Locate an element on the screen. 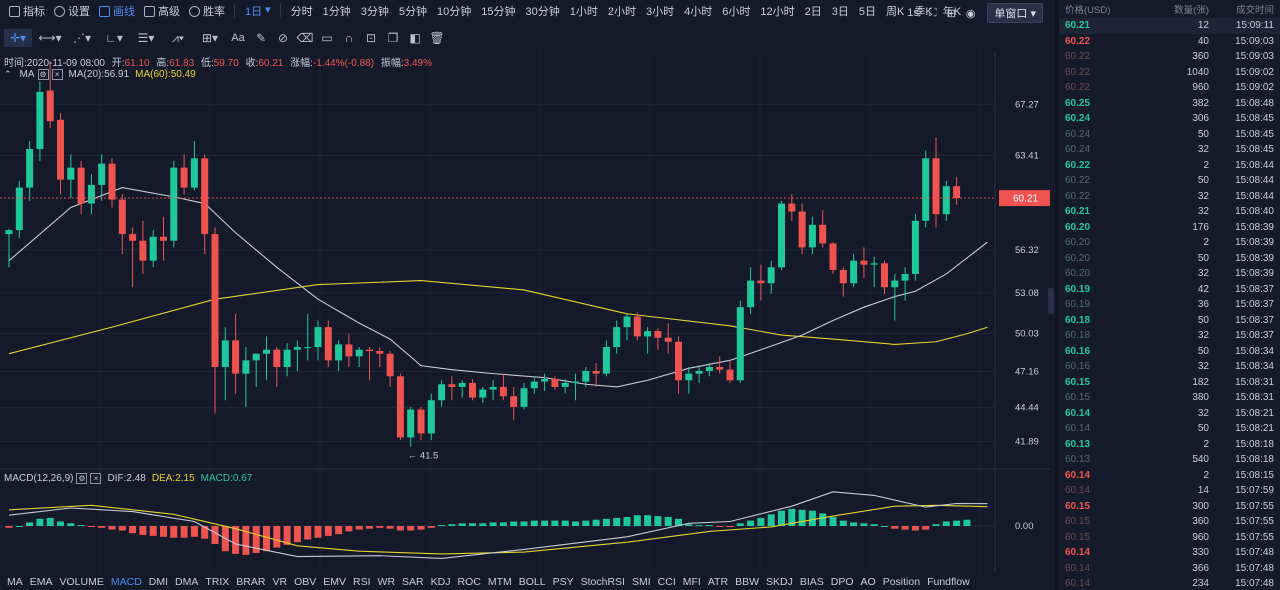 The width and height of the screenshot is (1280, 590). toolbar-winrate: 胜率 is located at coordinates (207, 11).